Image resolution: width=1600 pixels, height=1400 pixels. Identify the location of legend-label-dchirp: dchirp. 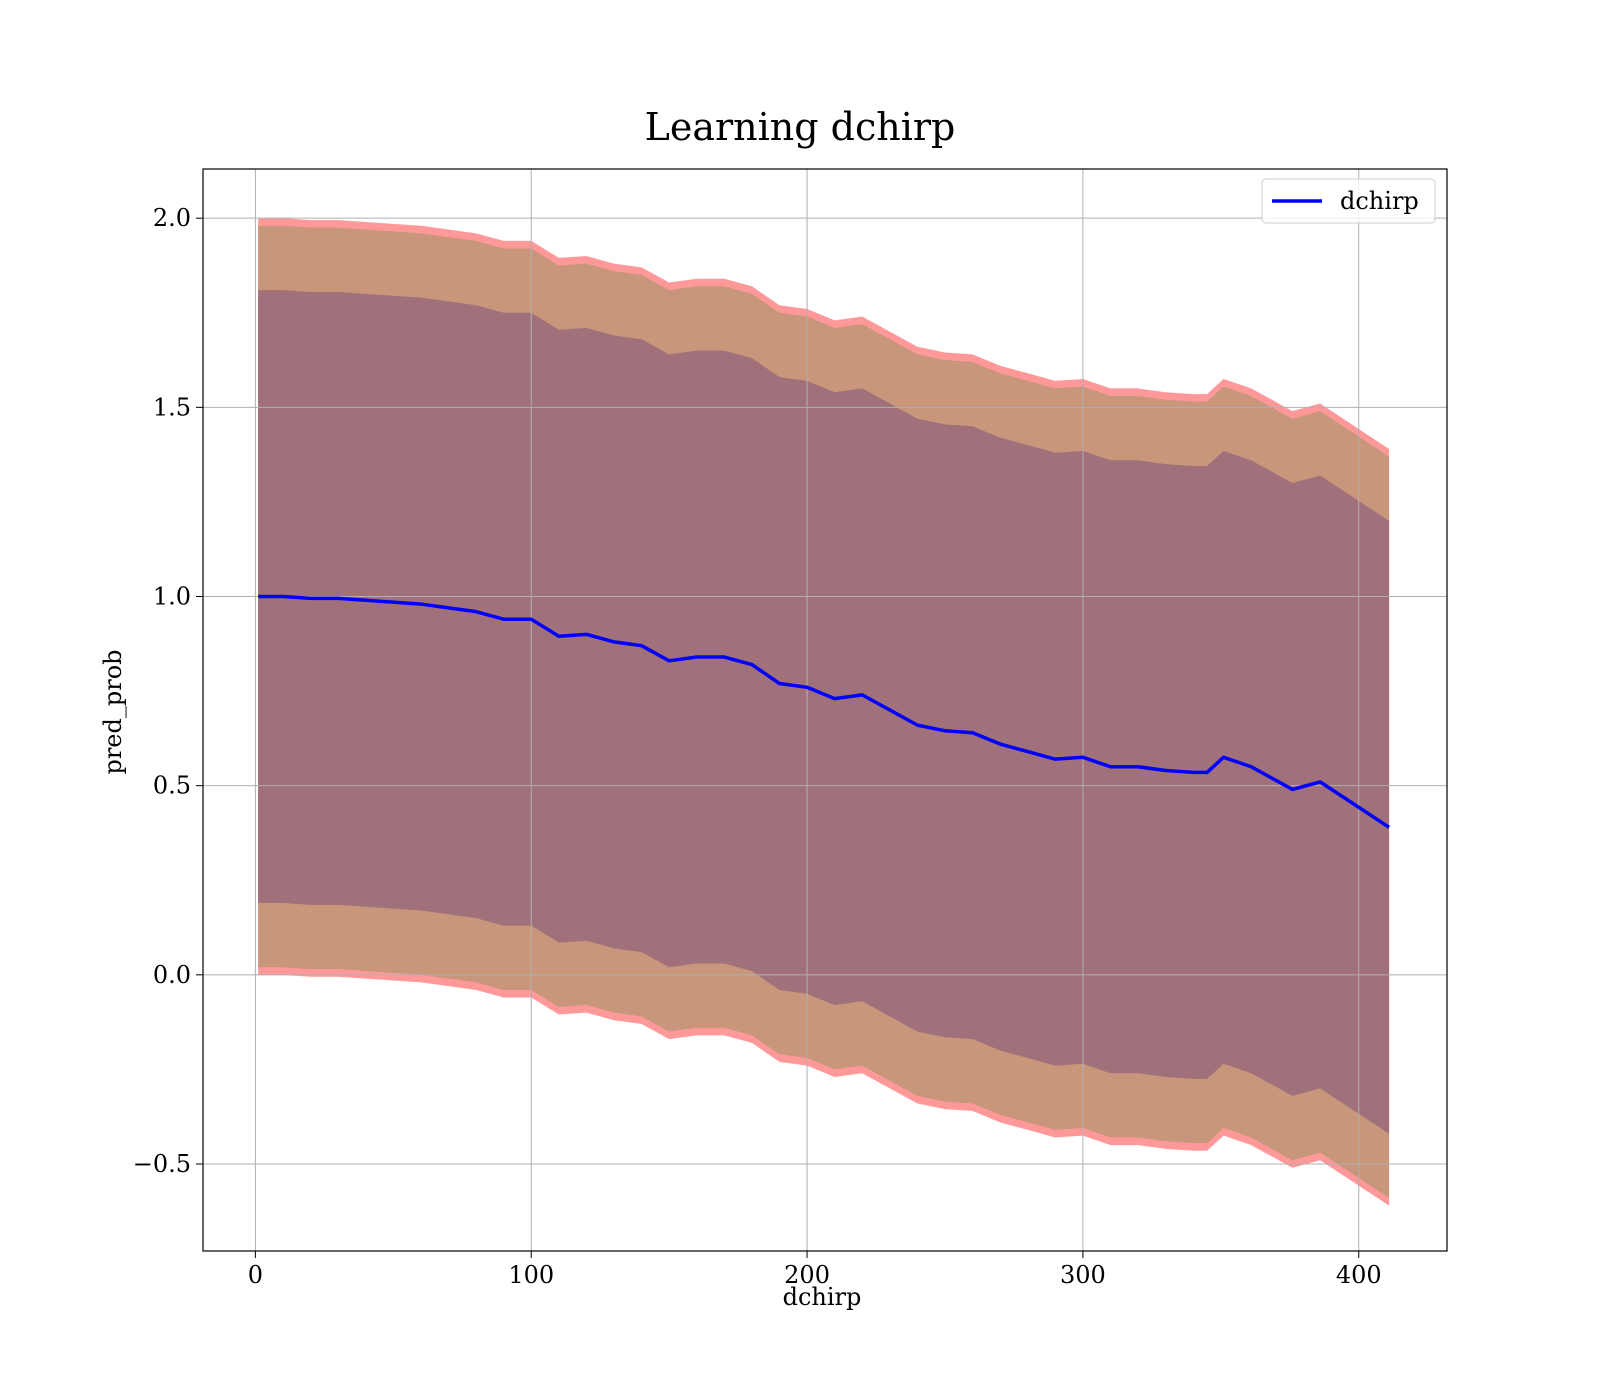
(1379, 201).